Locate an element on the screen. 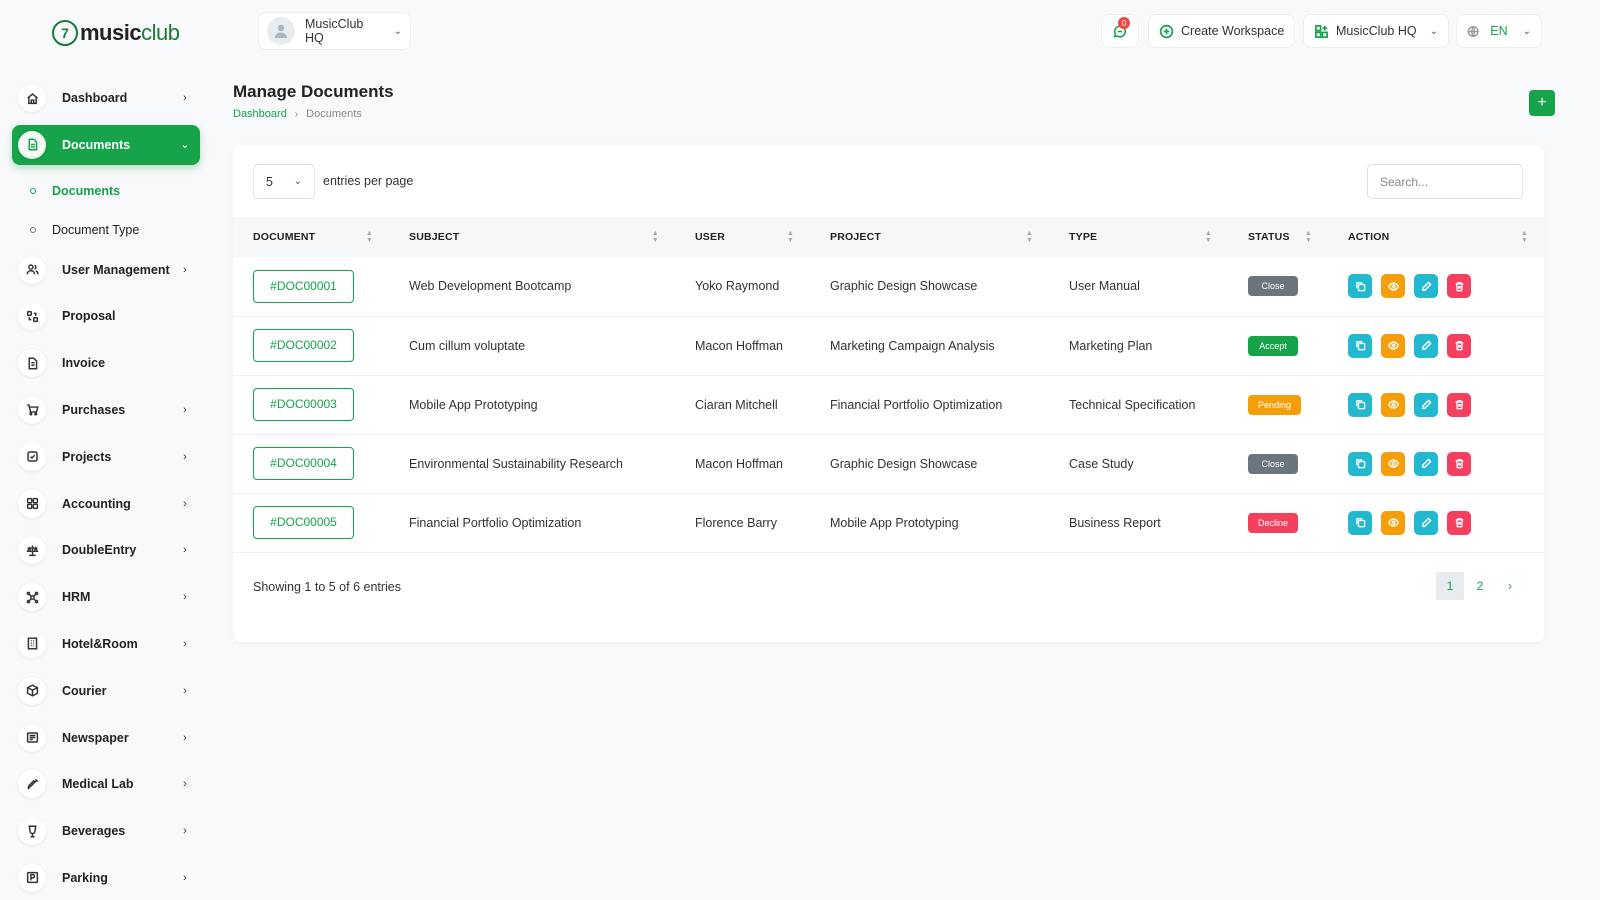 The width and height of the screenshot is (1600, 900). page-2-button: 2 is located at coordinates (1480, 586).